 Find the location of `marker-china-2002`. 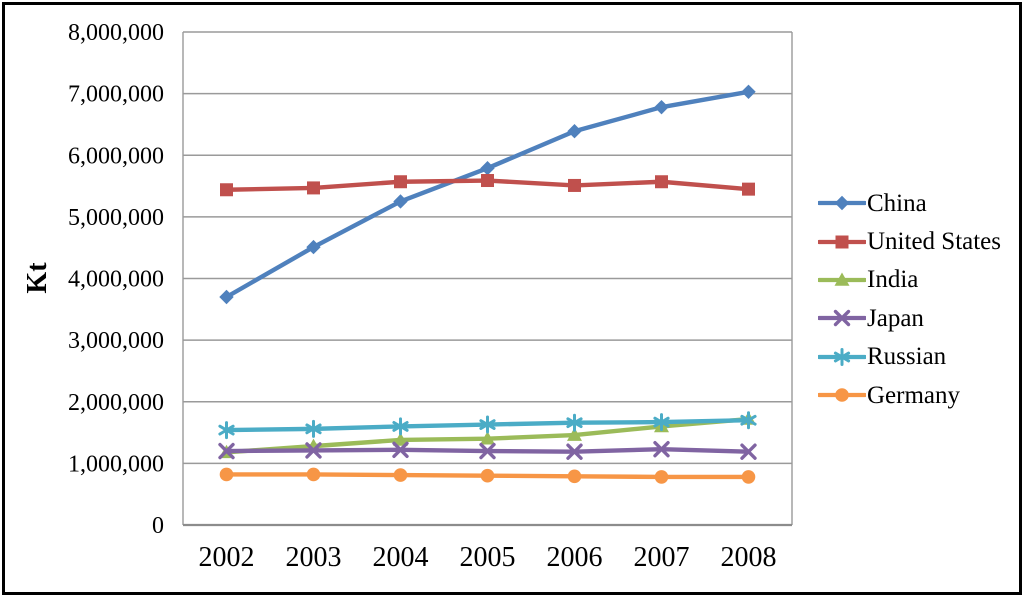

marker-china-2002 is located at coordinates (226, 297).